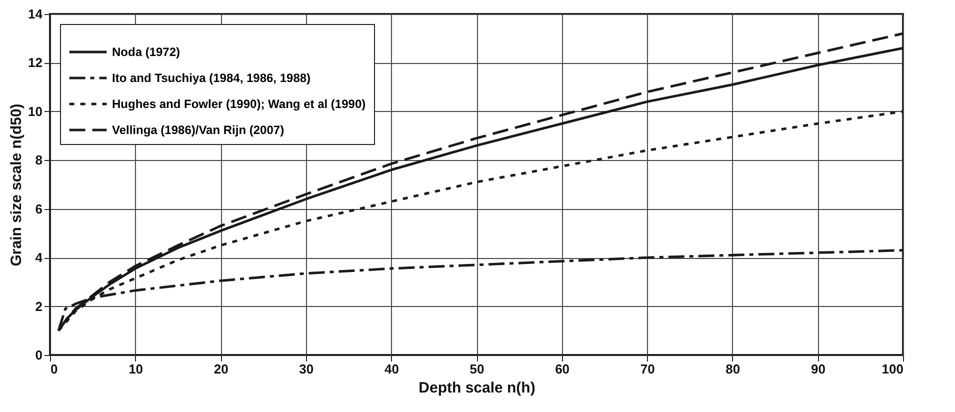 This screenshot has height=412, width=955. Describe the element at coordinates (54, 369) in the screenshot. I see `x-tick-label: 0` at that location.